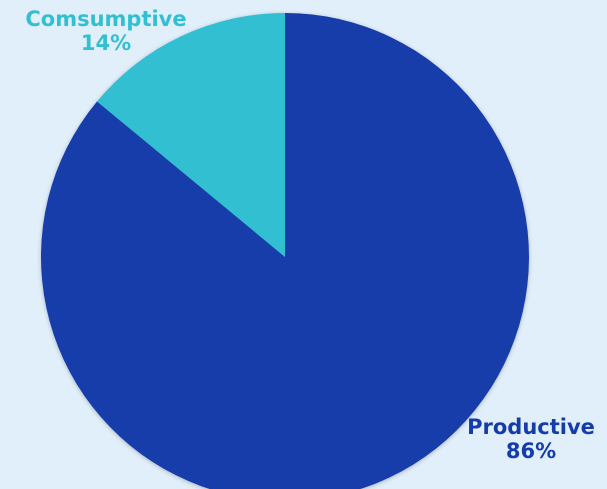 The width and height of the screenshot is (607, 489). What do you see at coordinates (106, 19) in the screenshot?
I see `slice-label-comsumptive-name: Comsumptive` at bounding box center [106, 19].